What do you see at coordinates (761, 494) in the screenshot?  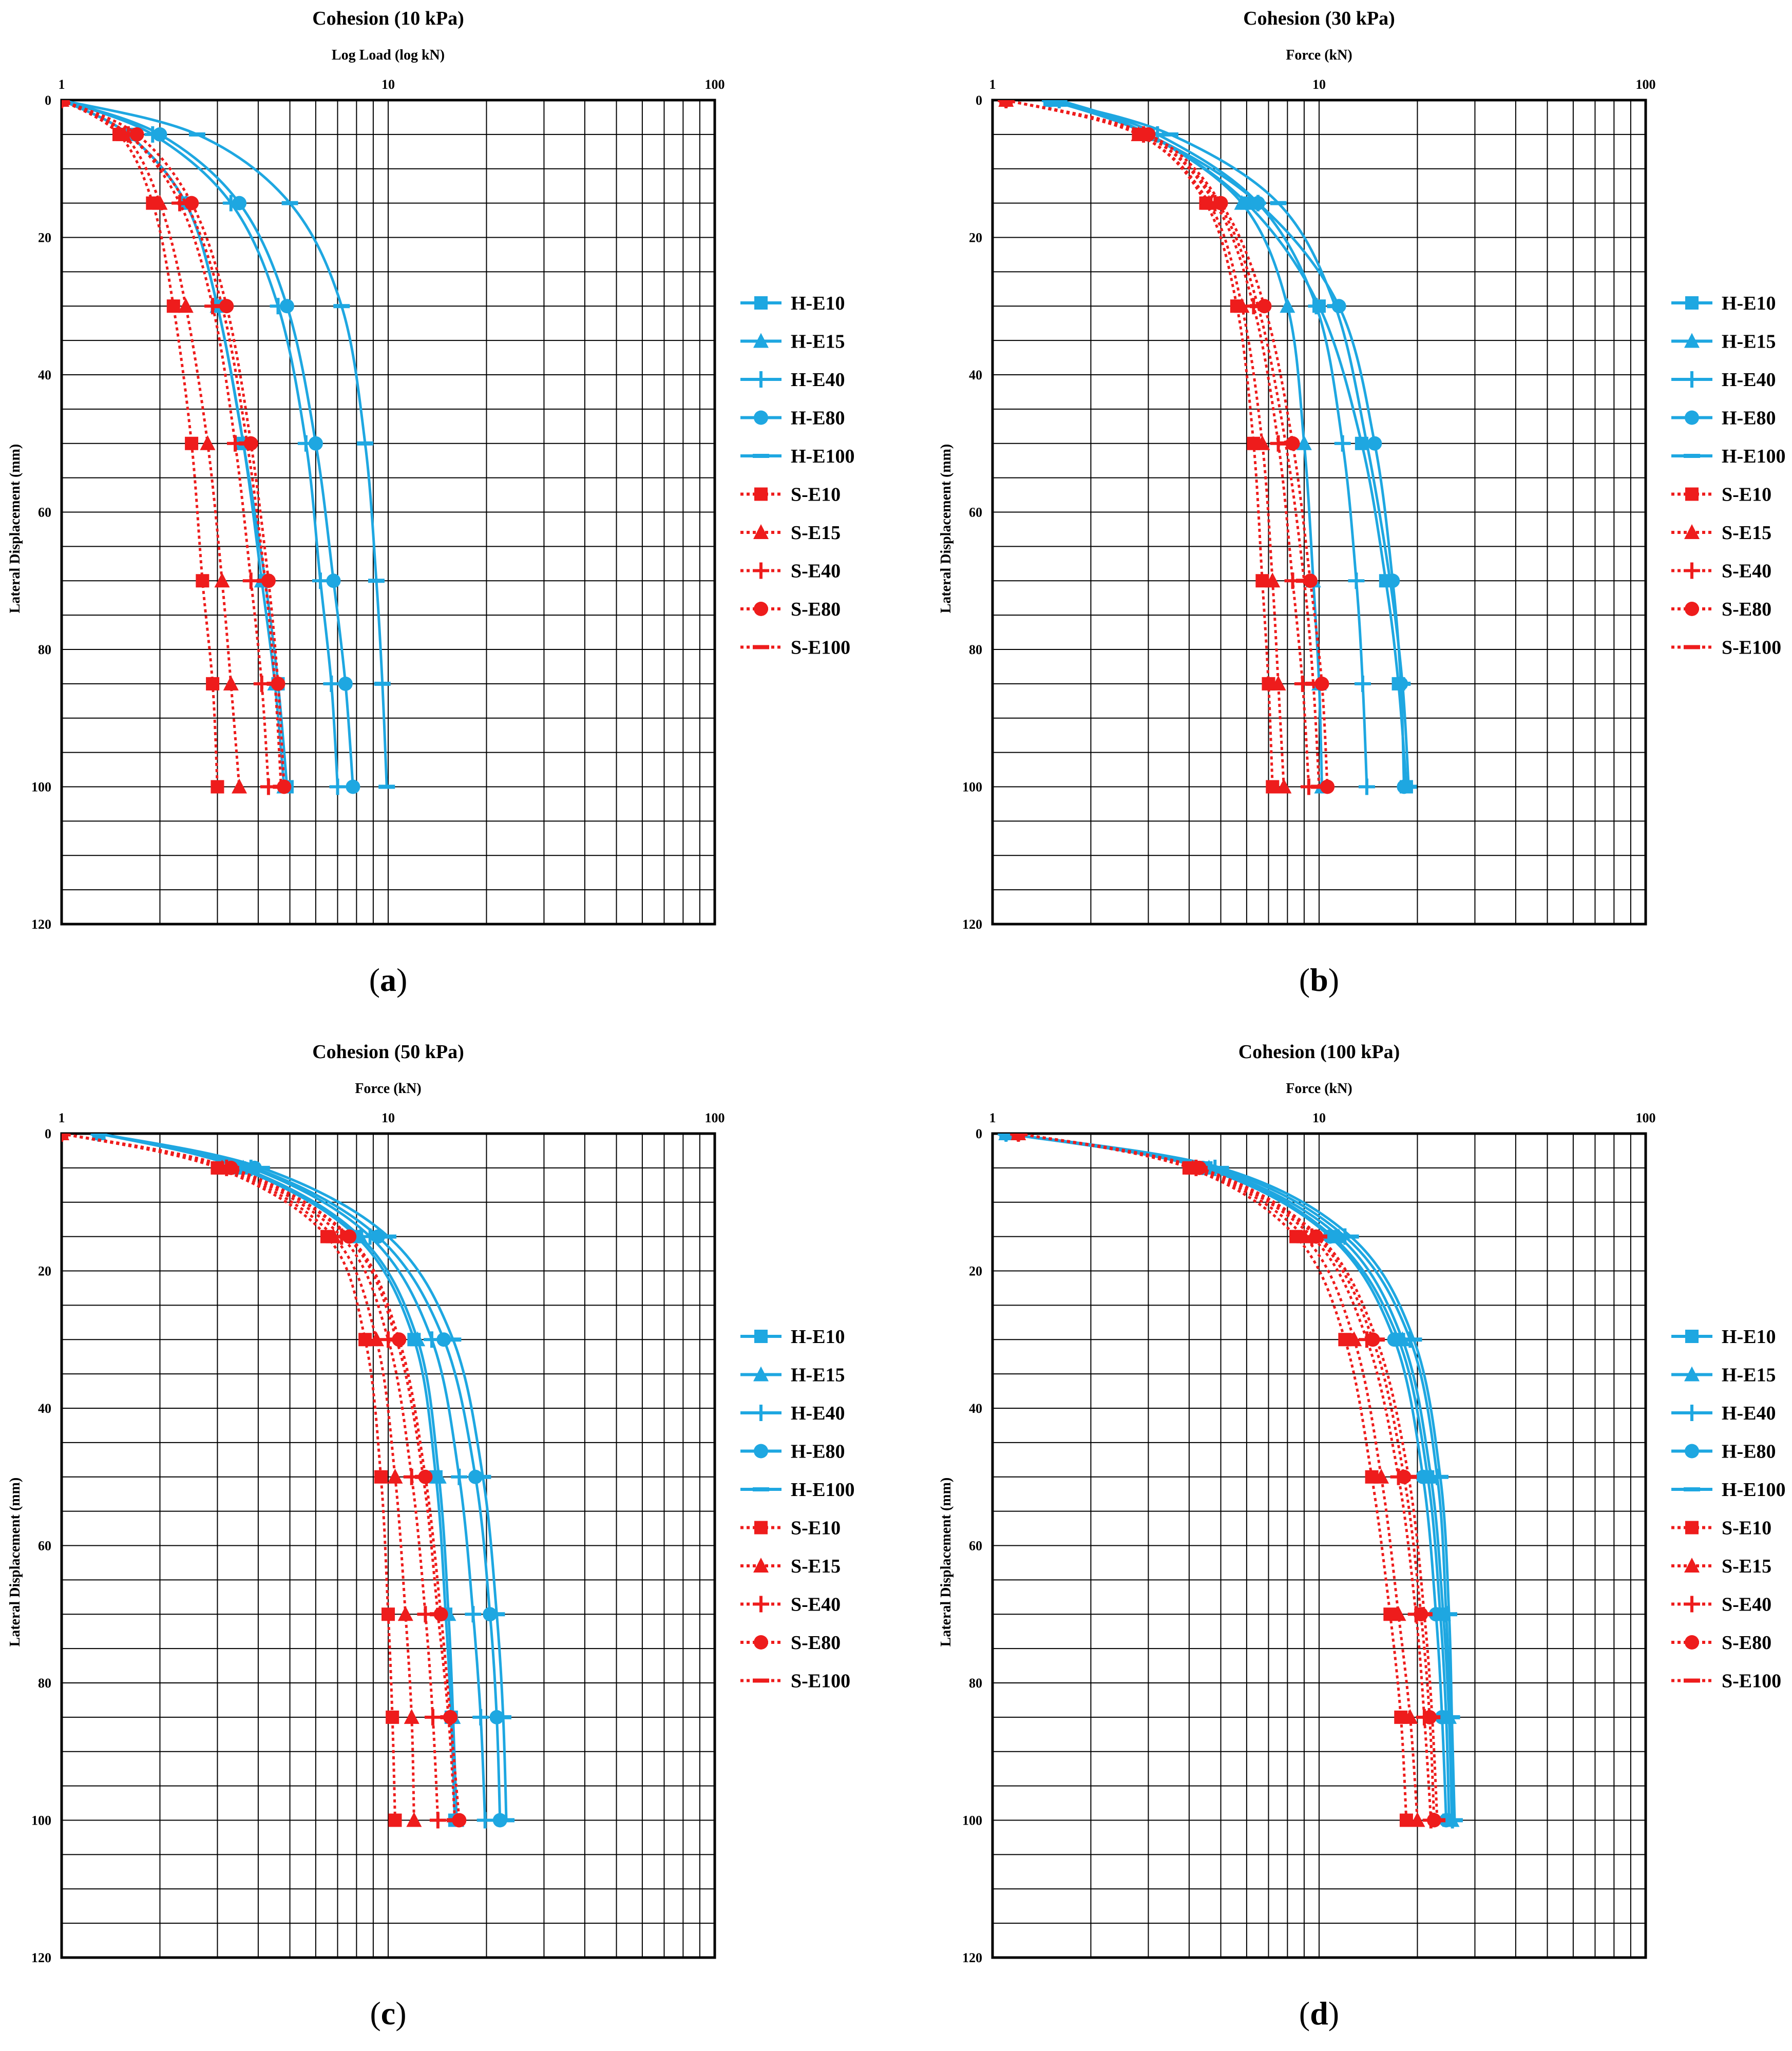 I see `legend-marker-s-e10` at bounding box center [761, 494].